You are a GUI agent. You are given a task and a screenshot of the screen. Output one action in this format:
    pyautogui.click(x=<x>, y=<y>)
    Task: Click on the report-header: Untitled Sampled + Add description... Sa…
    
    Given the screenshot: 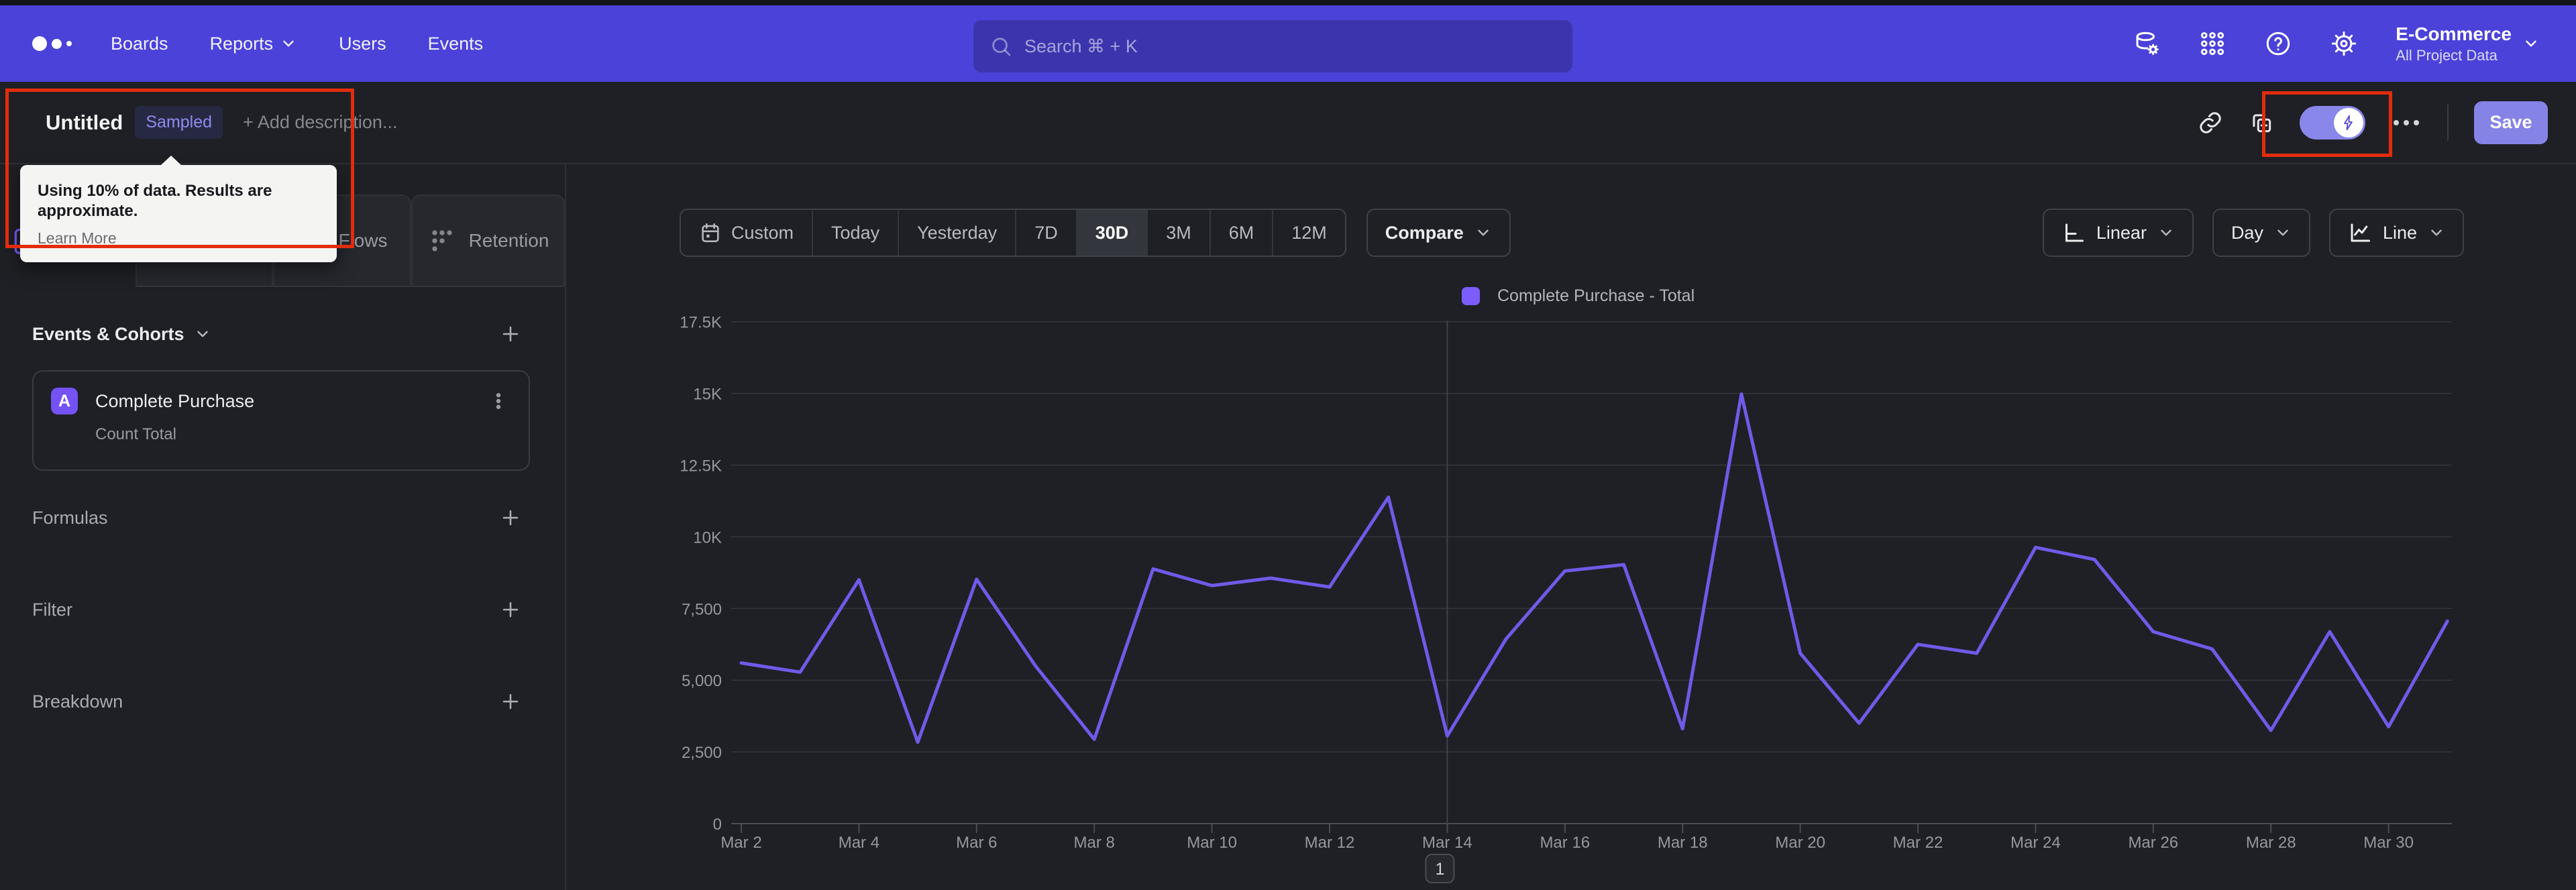 What is the action you would take?
    pyautogui.click(x=1288, y=123)
    